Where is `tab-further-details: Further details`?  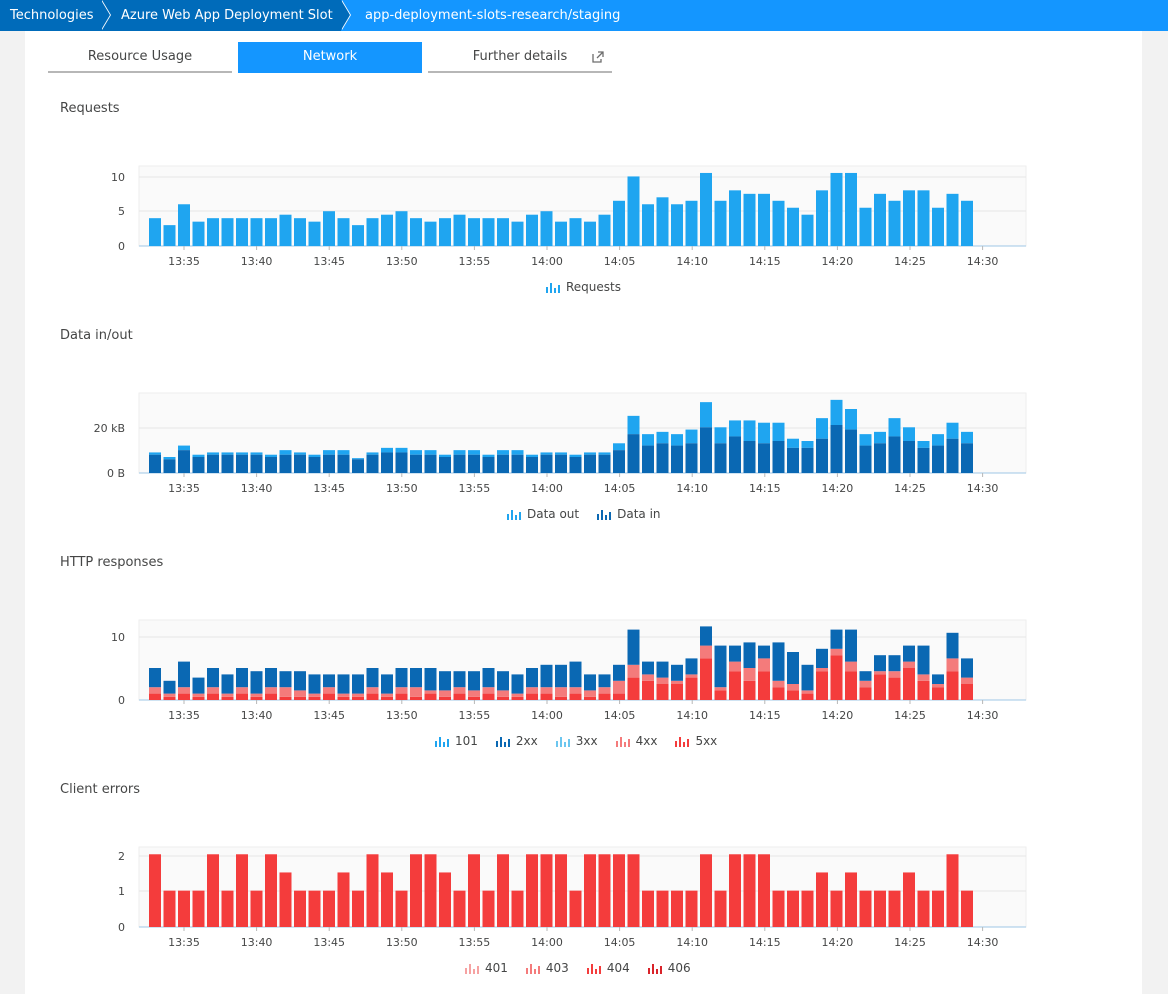
tab-further-details: Further details is located at coordinates (520, 57).